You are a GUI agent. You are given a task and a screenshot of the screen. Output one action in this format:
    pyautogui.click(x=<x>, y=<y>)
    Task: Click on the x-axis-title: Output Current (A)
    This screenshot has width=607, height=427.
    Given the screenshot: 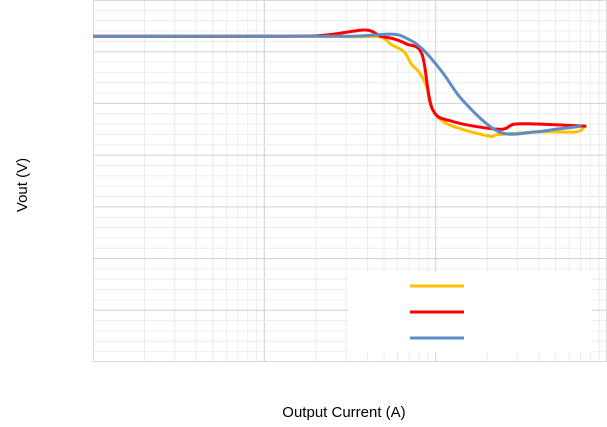 What is the action you would take?
    pyautogui.click(x=343, y=412)
    